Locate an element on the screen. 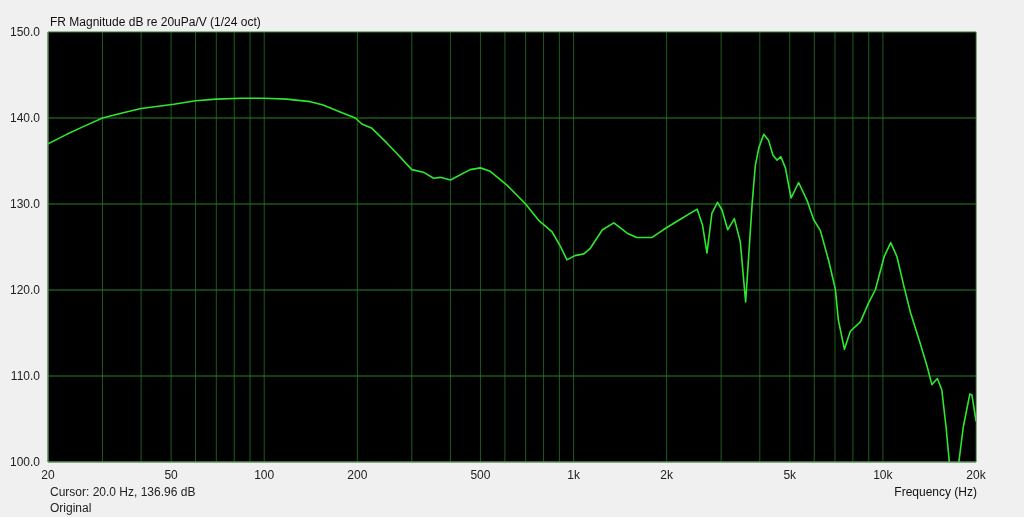 This screenshot has height=517, width=1024. x-tick-label: 10k is located at coordinates (883, 474).